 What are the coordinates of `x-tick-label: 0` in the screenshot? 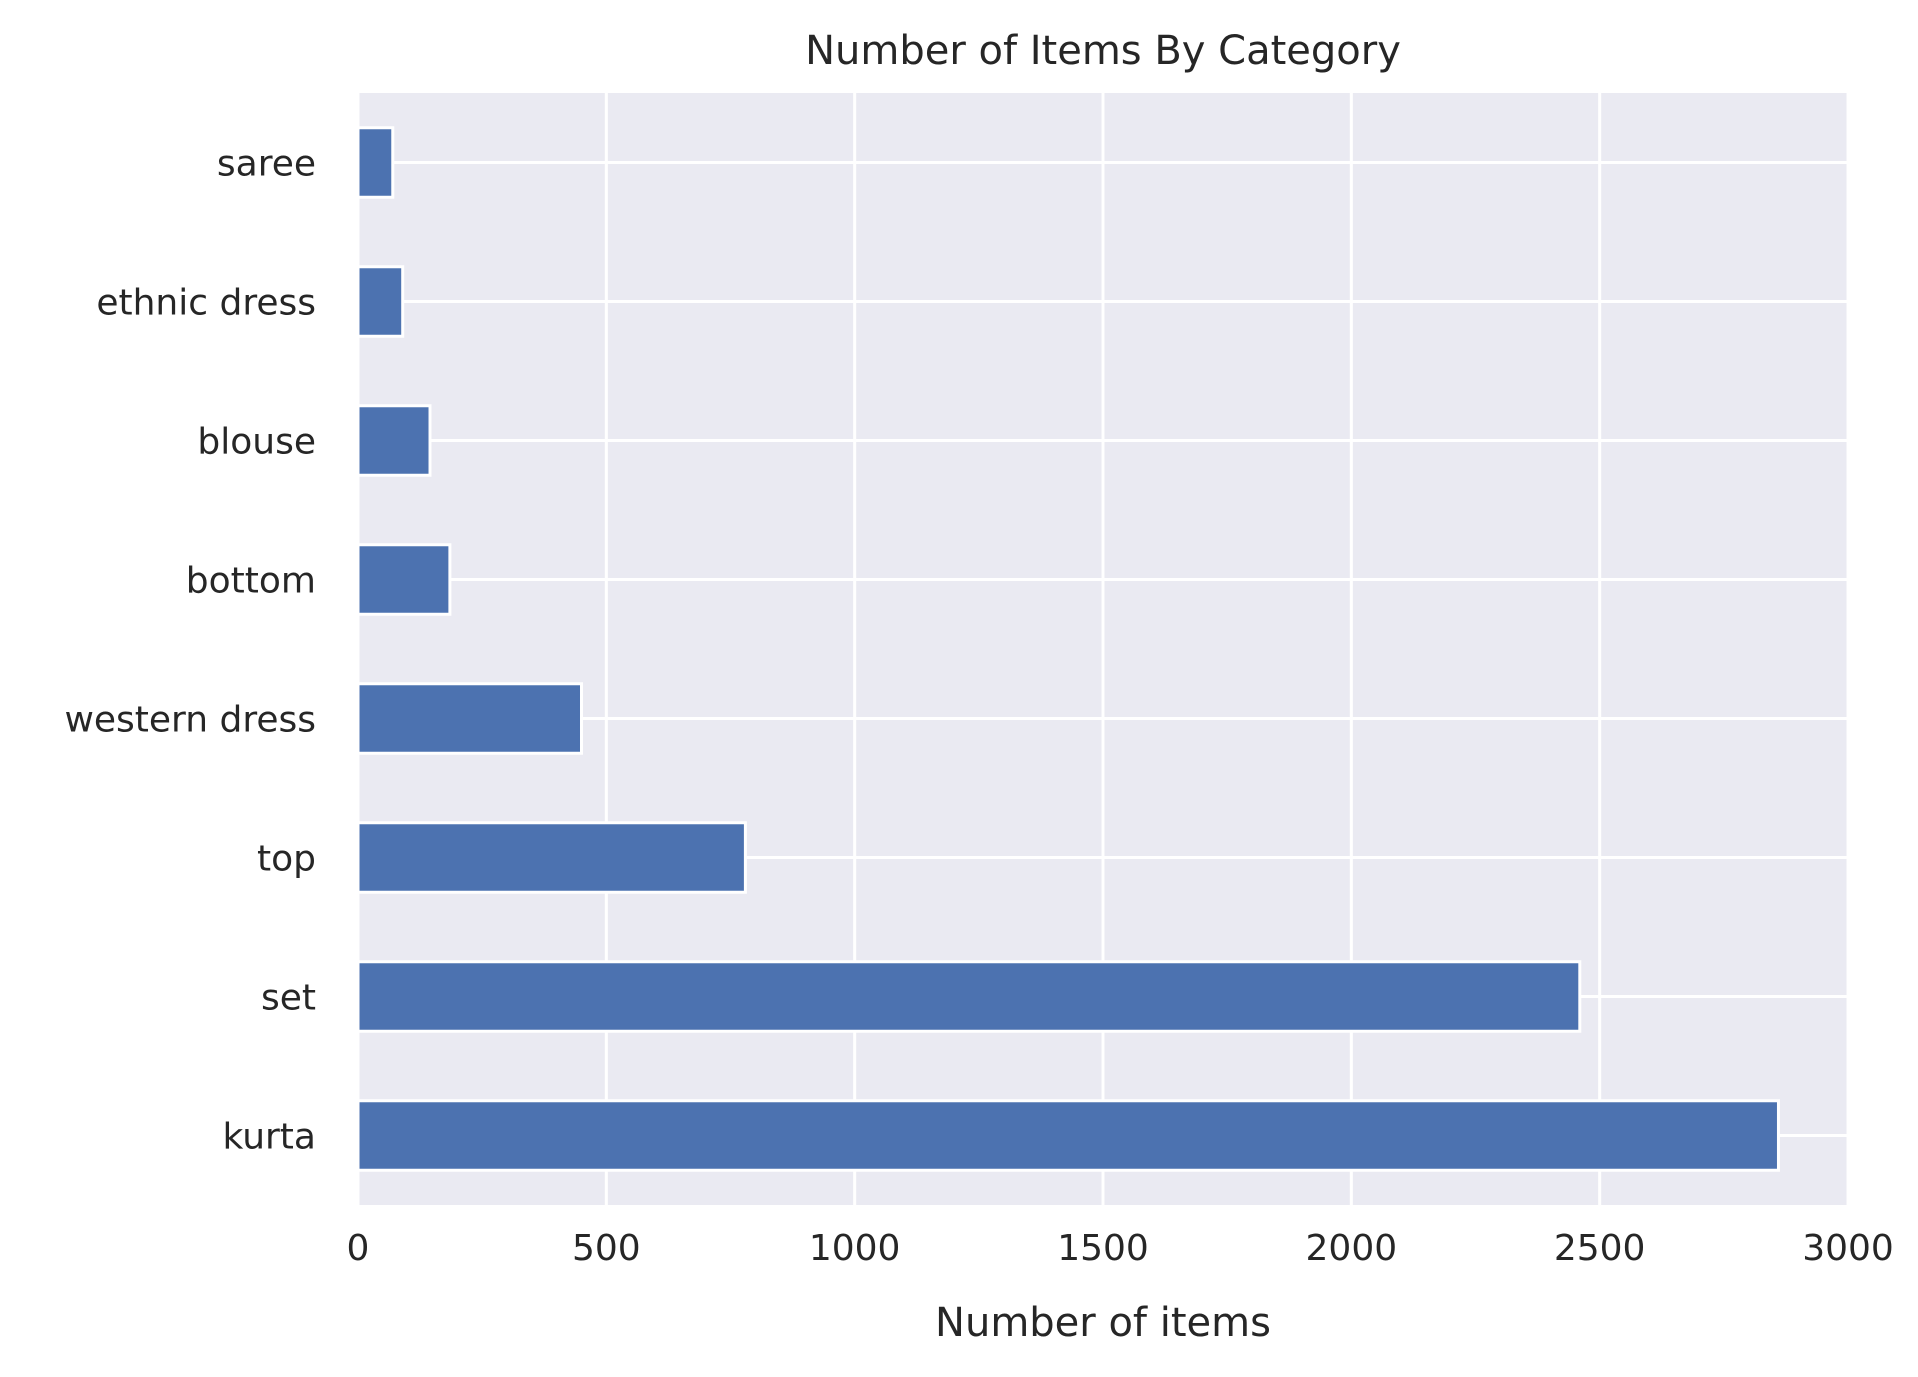 It's located at (358, 1248).